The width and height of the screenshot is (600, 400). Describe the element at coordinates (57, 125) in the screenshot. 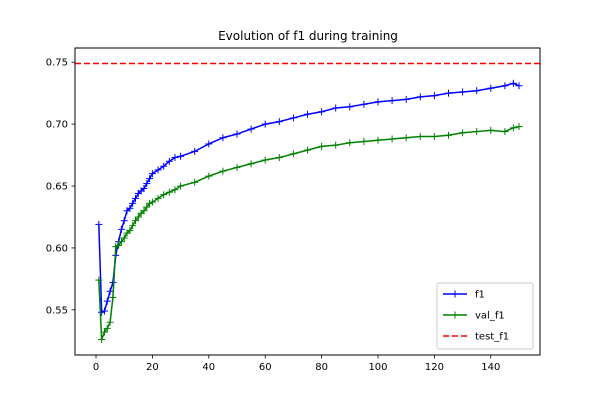

I see `y-tick-label: 0.70` at that location.